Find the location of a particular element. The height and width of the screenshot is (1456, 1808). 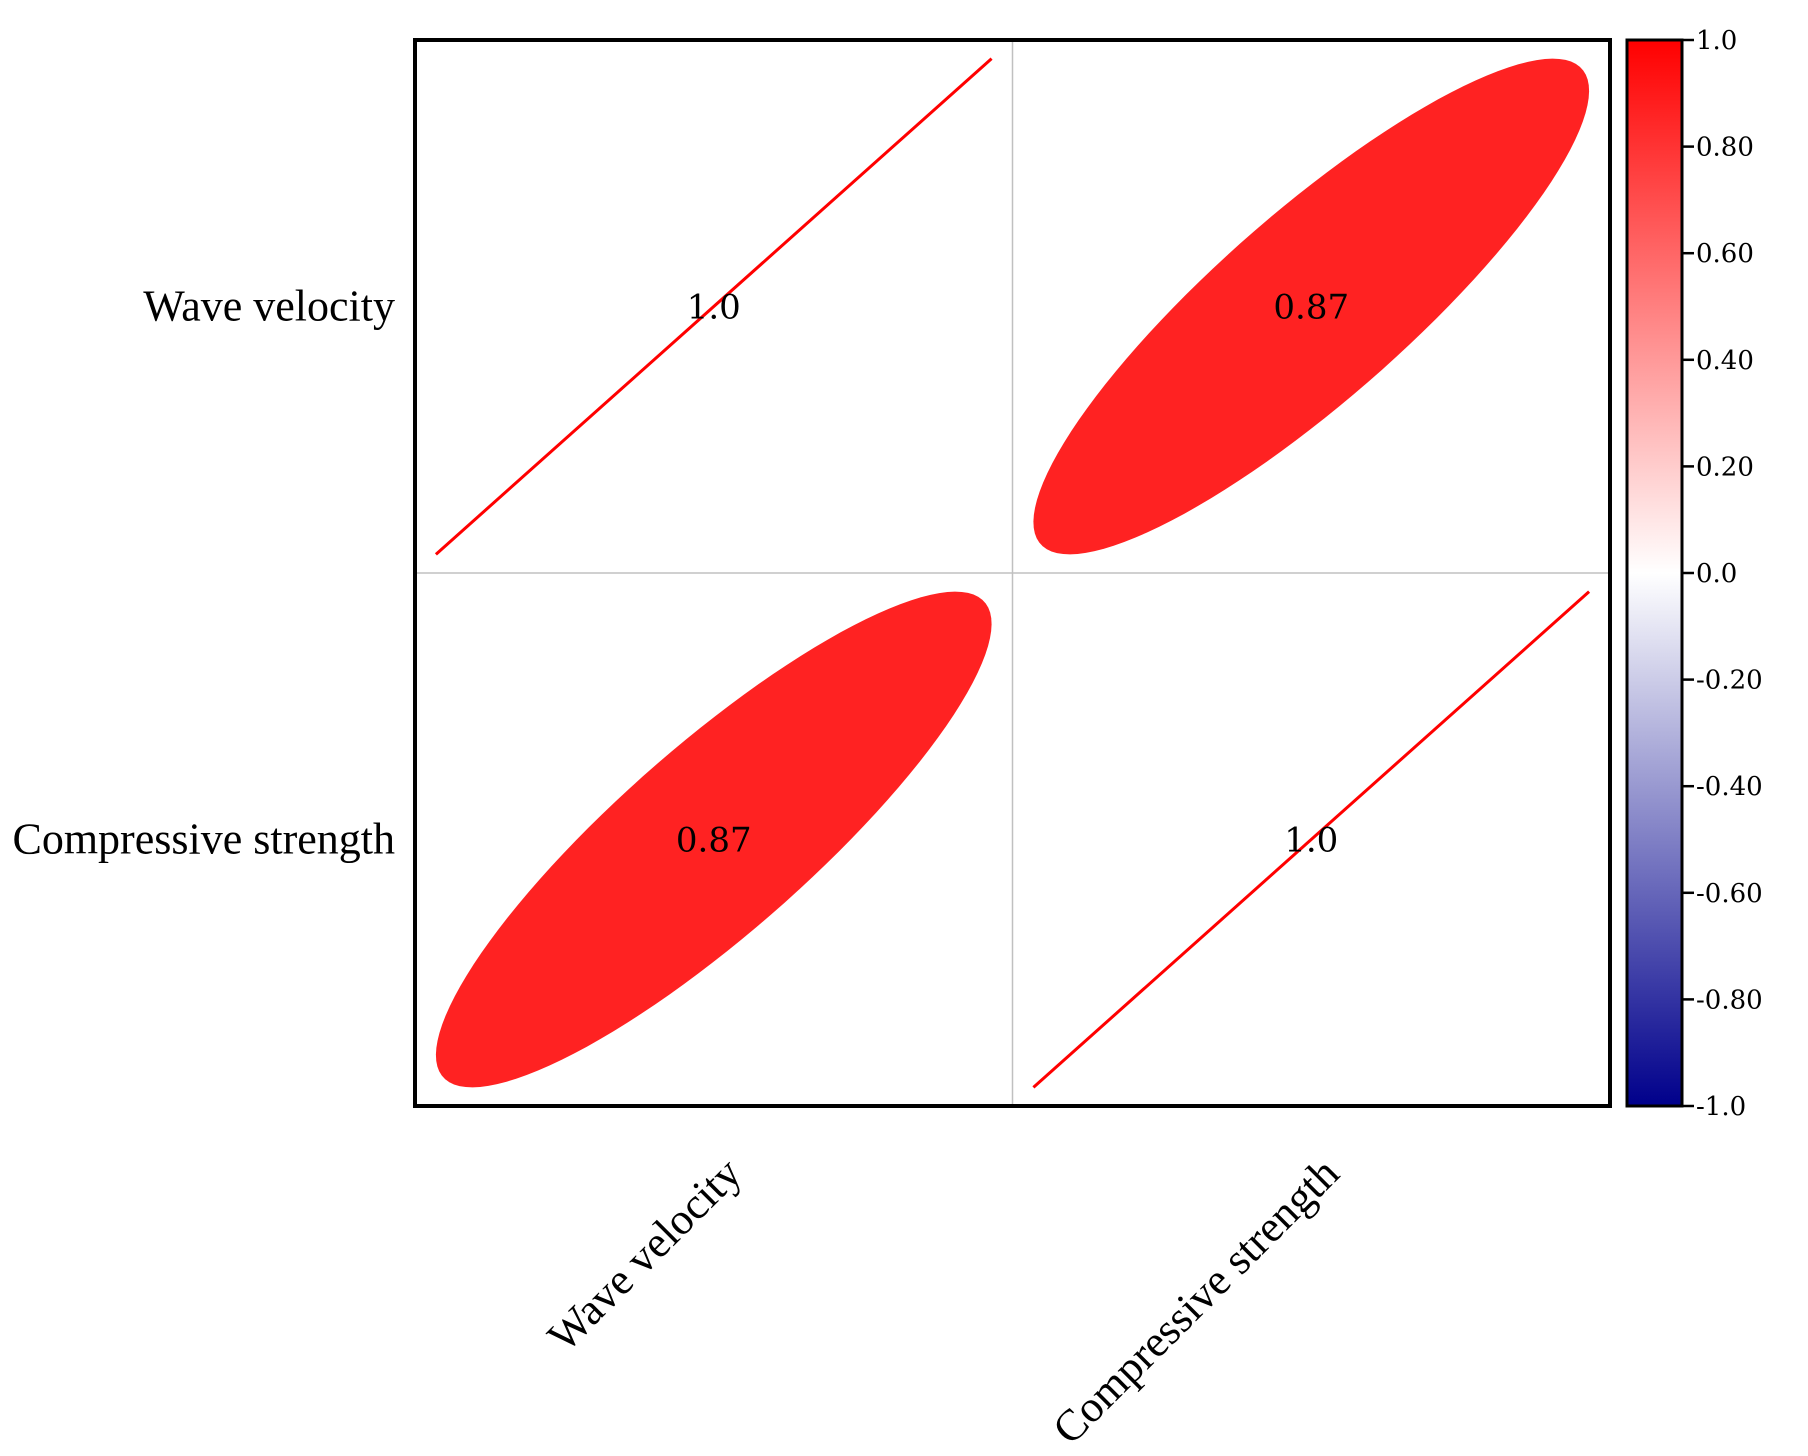

colorbar-tick-label: 0.80 is located at coordinates (1725, 148).